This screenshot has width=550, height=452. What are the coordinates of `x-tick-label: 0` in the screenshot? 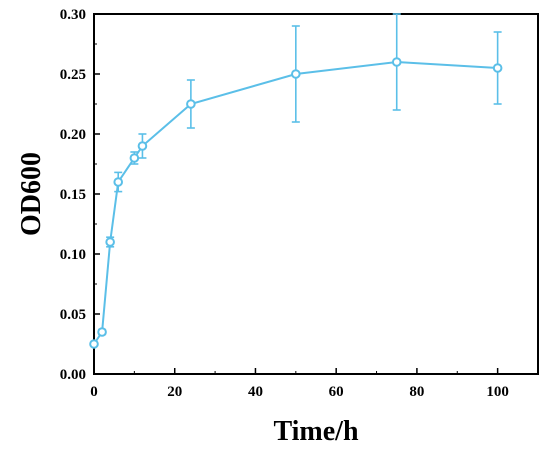 It's located at (94, 392).